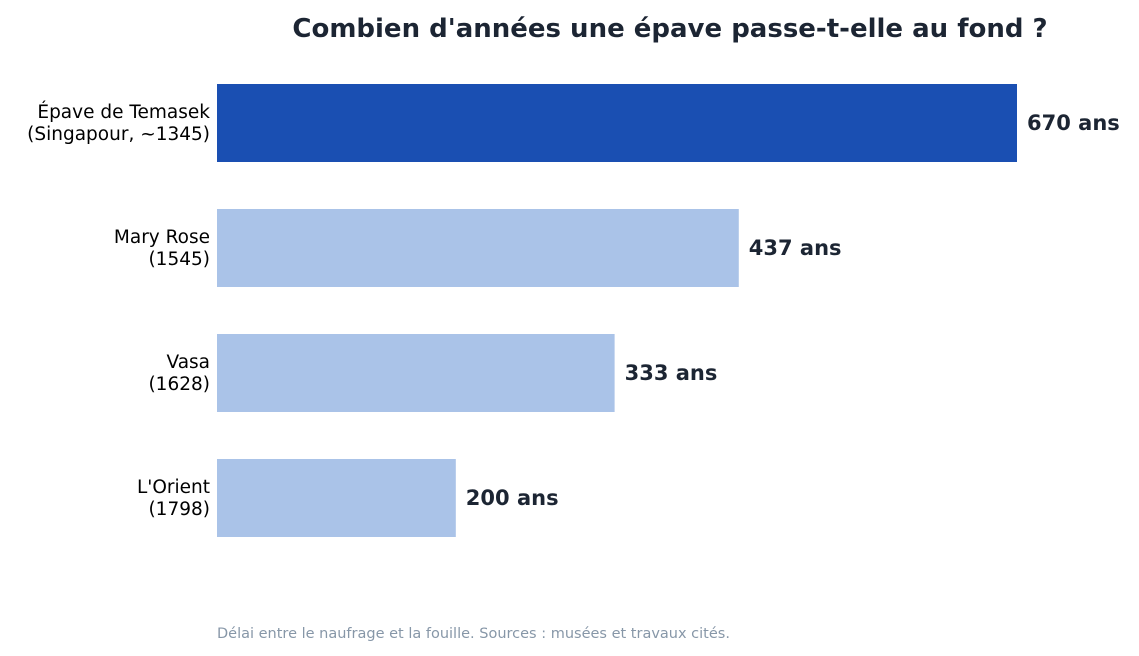  Describe the element at coordinates (671, 373) in the screenshot. I see `value-label-2: 333 ans` at that location.